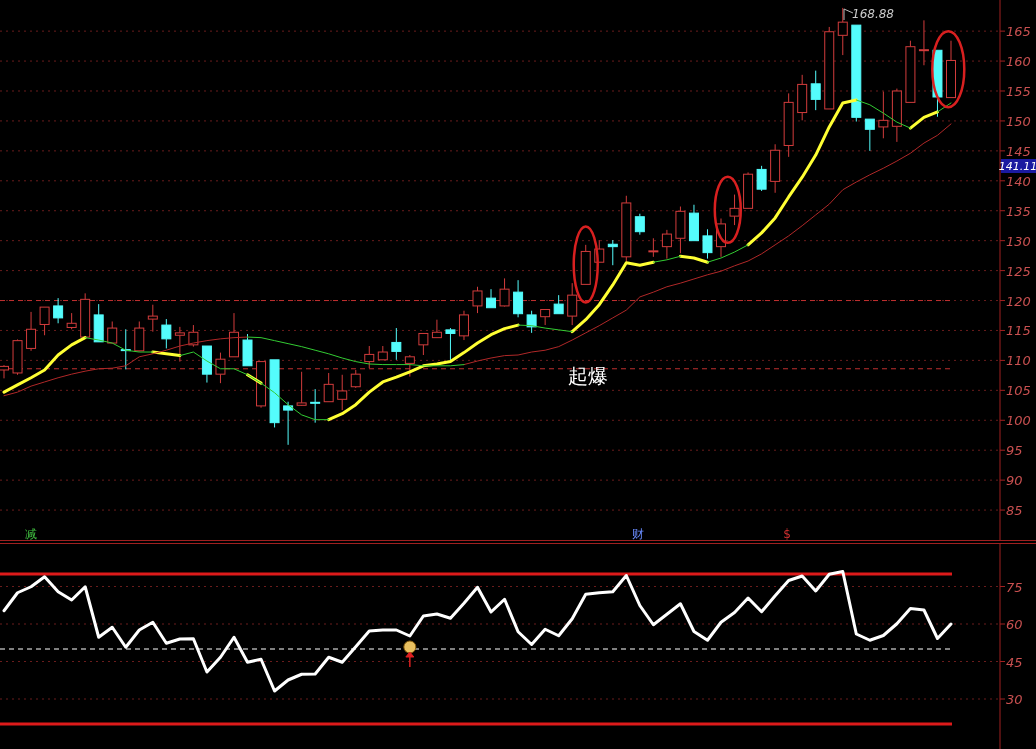  Describe the element at coordinates (1014, 481) in the screenshot. I see `y-tick-label: 90` at that location.